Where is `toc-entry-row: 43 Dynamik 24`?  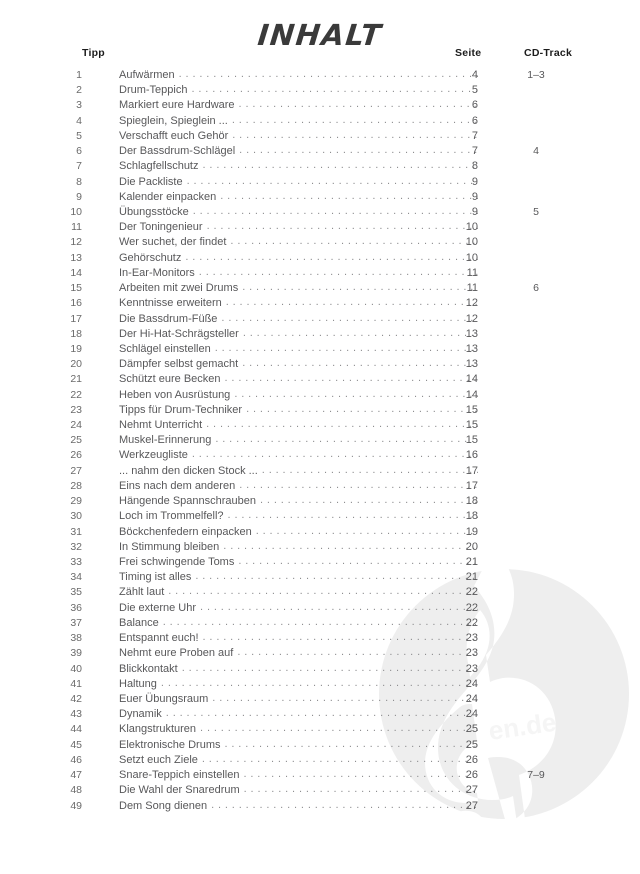 toc-entry-row: 43 Dynamik 24 is located at coordinates (320, 714).